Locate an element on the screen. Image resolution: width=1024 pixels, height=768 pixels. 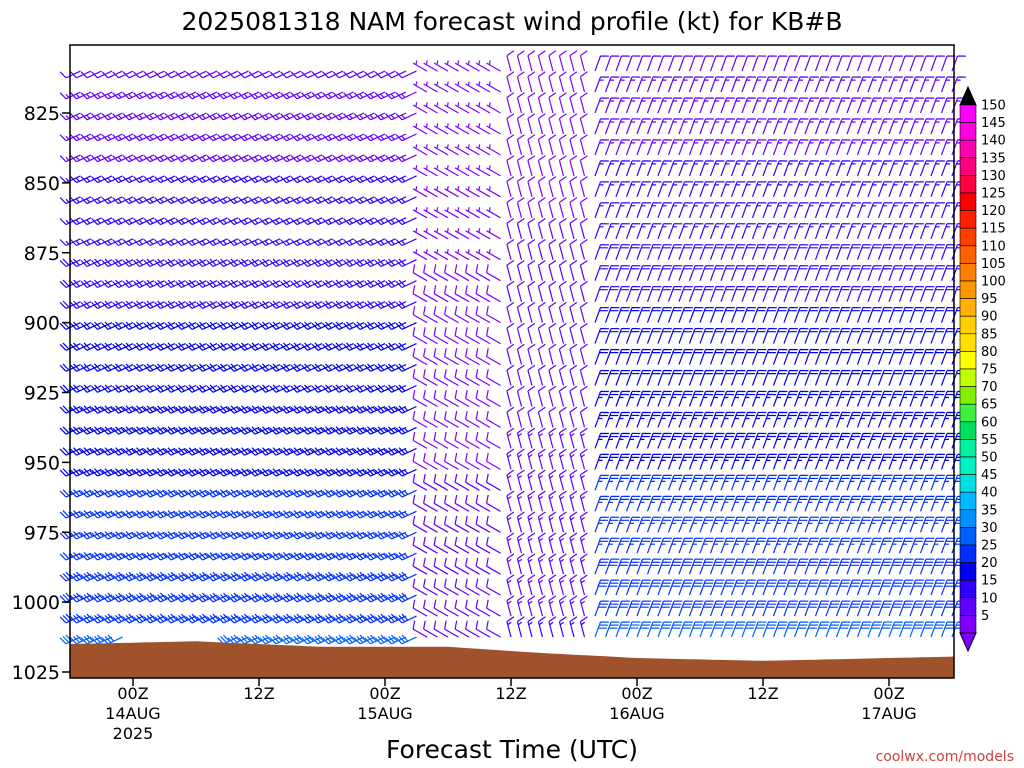
colorbar-label: 20 is located at coordinates (989, 563).